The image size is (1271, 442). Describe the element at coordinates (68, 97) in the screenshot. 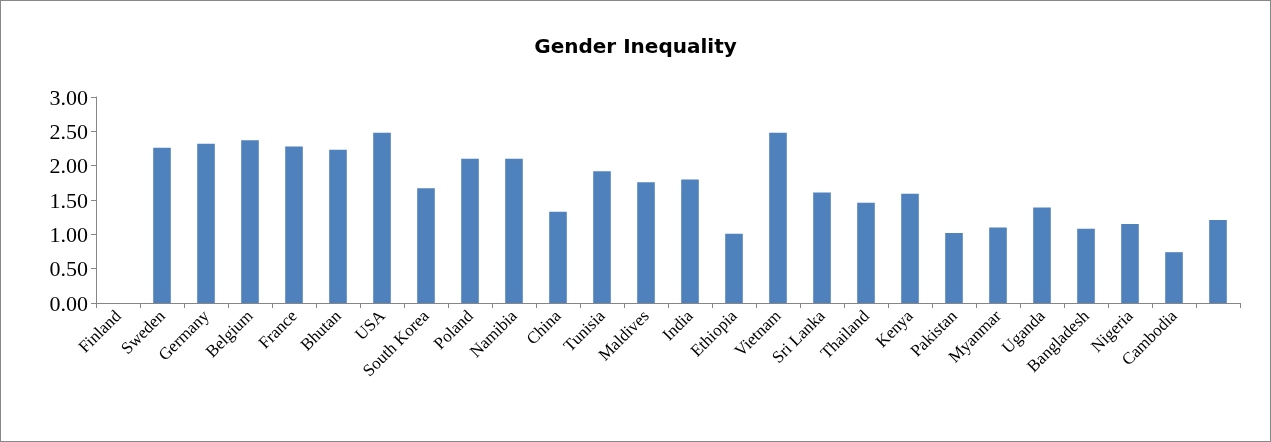

I see `y-tick-label: 3.00` at that location.